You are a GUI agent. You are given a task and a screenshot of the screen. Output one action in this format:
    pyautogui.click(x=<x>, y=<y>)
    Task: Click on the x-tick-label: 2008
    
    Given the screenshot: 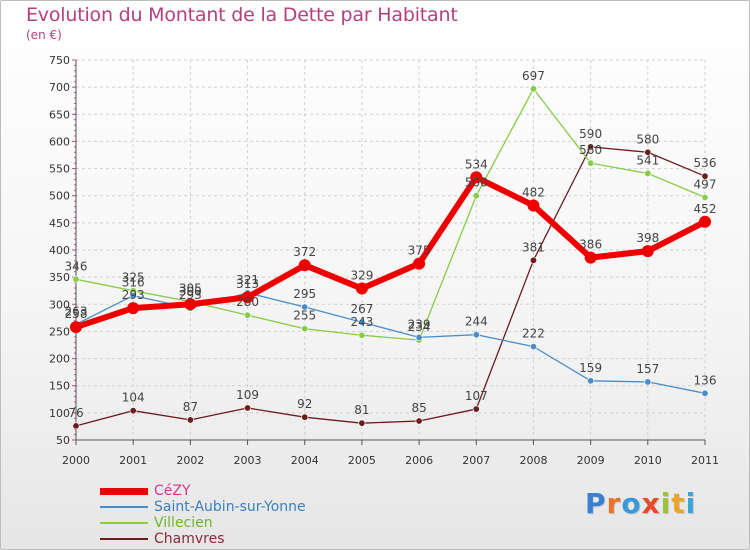 What is the action you would take?
    pyautogui.click(x=533, y=460)
    